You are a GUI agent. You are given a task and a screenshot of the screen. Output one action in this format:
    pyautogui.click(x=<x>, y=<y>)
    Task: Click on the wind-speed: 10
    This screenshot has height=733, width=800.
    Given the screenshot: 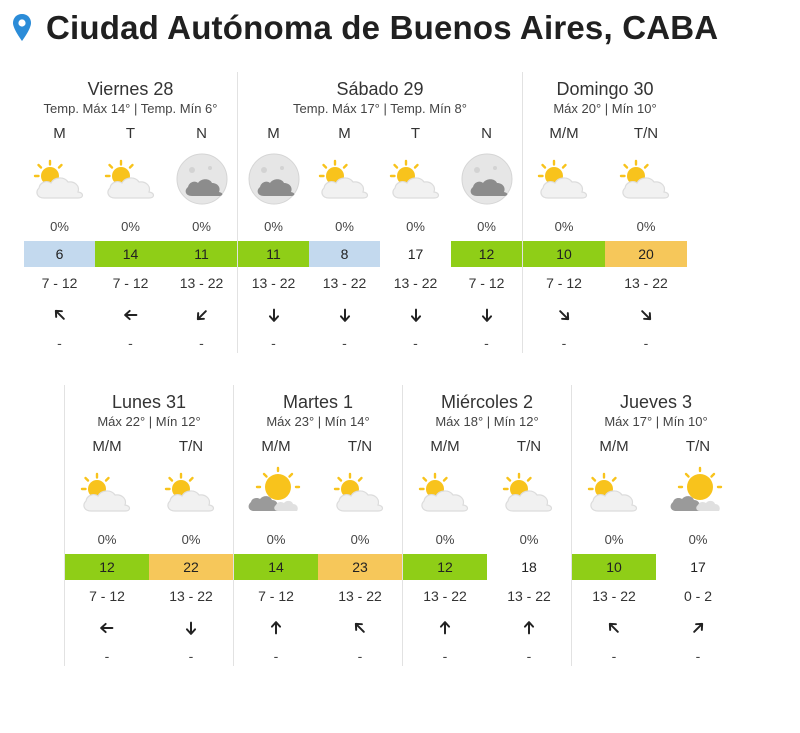 What is the action you would take?
    pyautogui.click(x=614, y=567)
    